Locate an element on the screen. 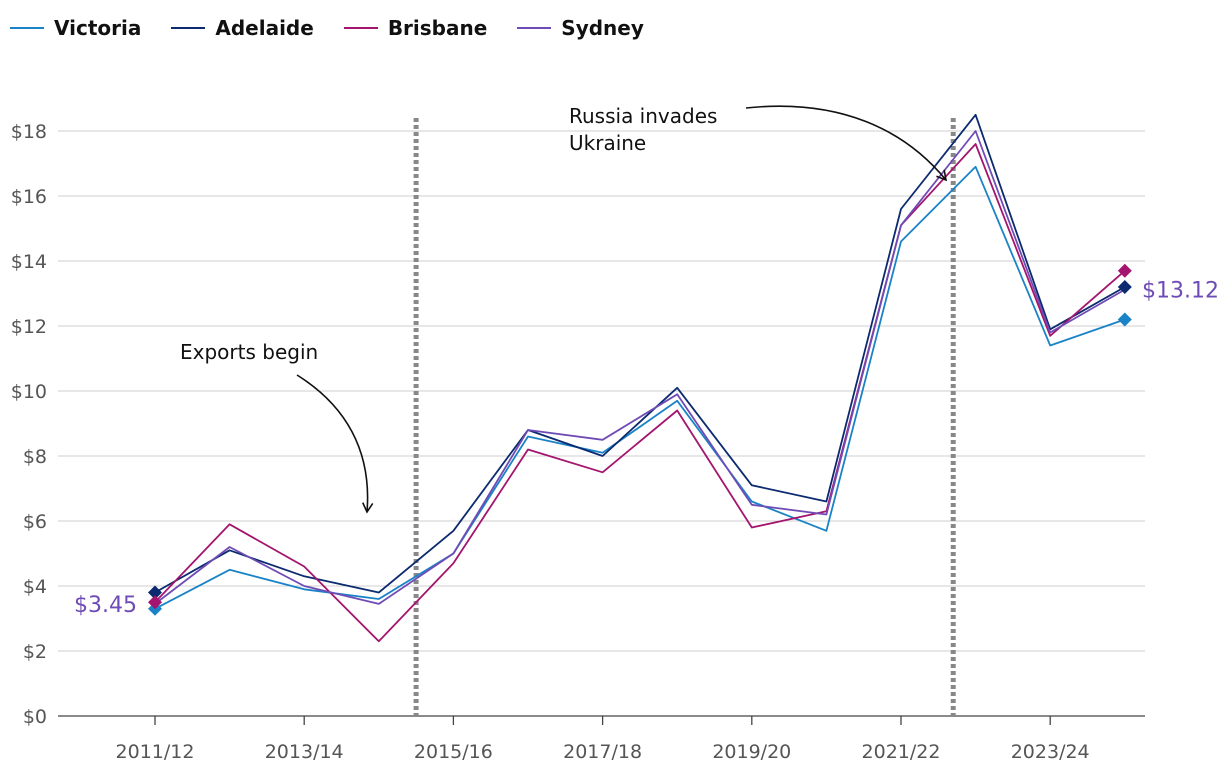 This screenshot has width=1220, height=772. annotation-line-2: Ukraine is located at coordinates (607, 143).